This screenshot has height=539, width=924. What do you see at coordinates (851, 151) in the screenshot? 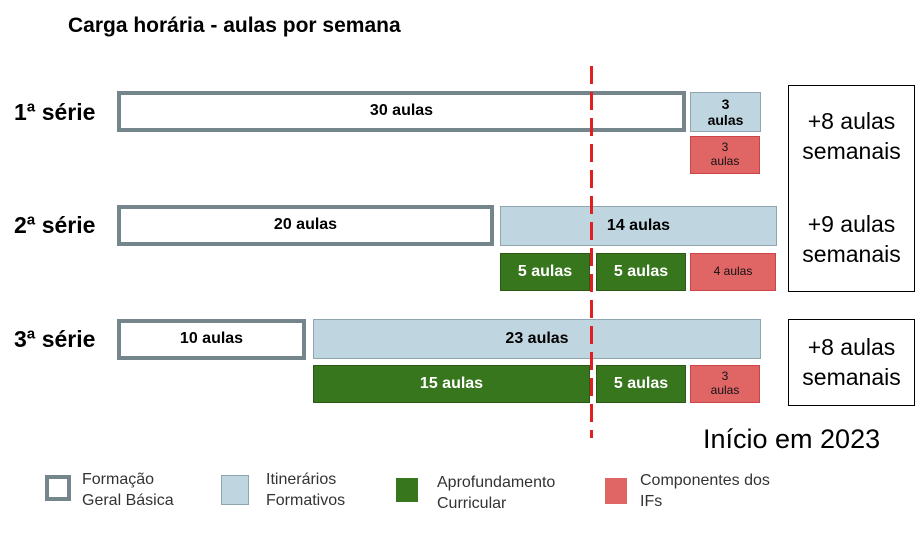
I see `summary-1-line-2: semanais` at bounding box center [851, 151].